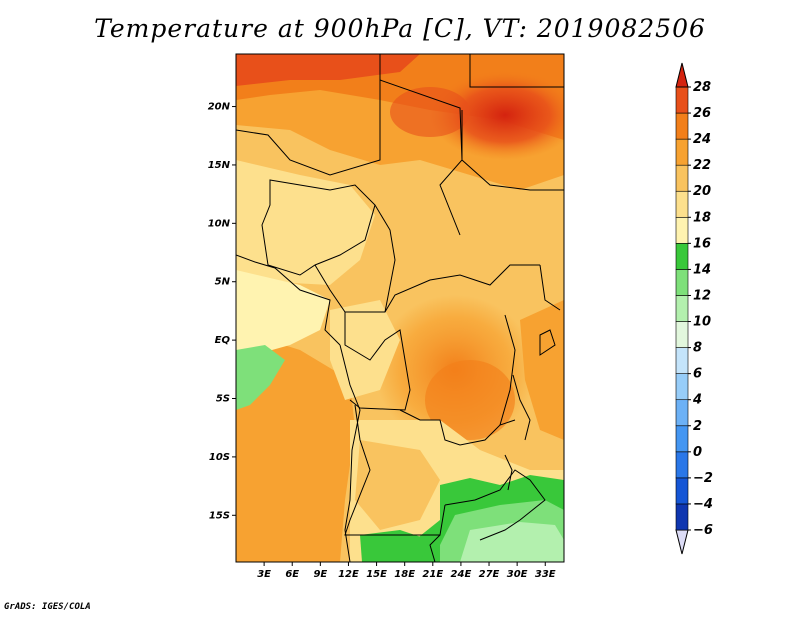 This screenshot has height=618, width=800. Describe the element at coordinates (222, 311) in the screenshot. I see `y-axis: 20N 15N 10N 5N EQ 5S 10S 15S` at that location.